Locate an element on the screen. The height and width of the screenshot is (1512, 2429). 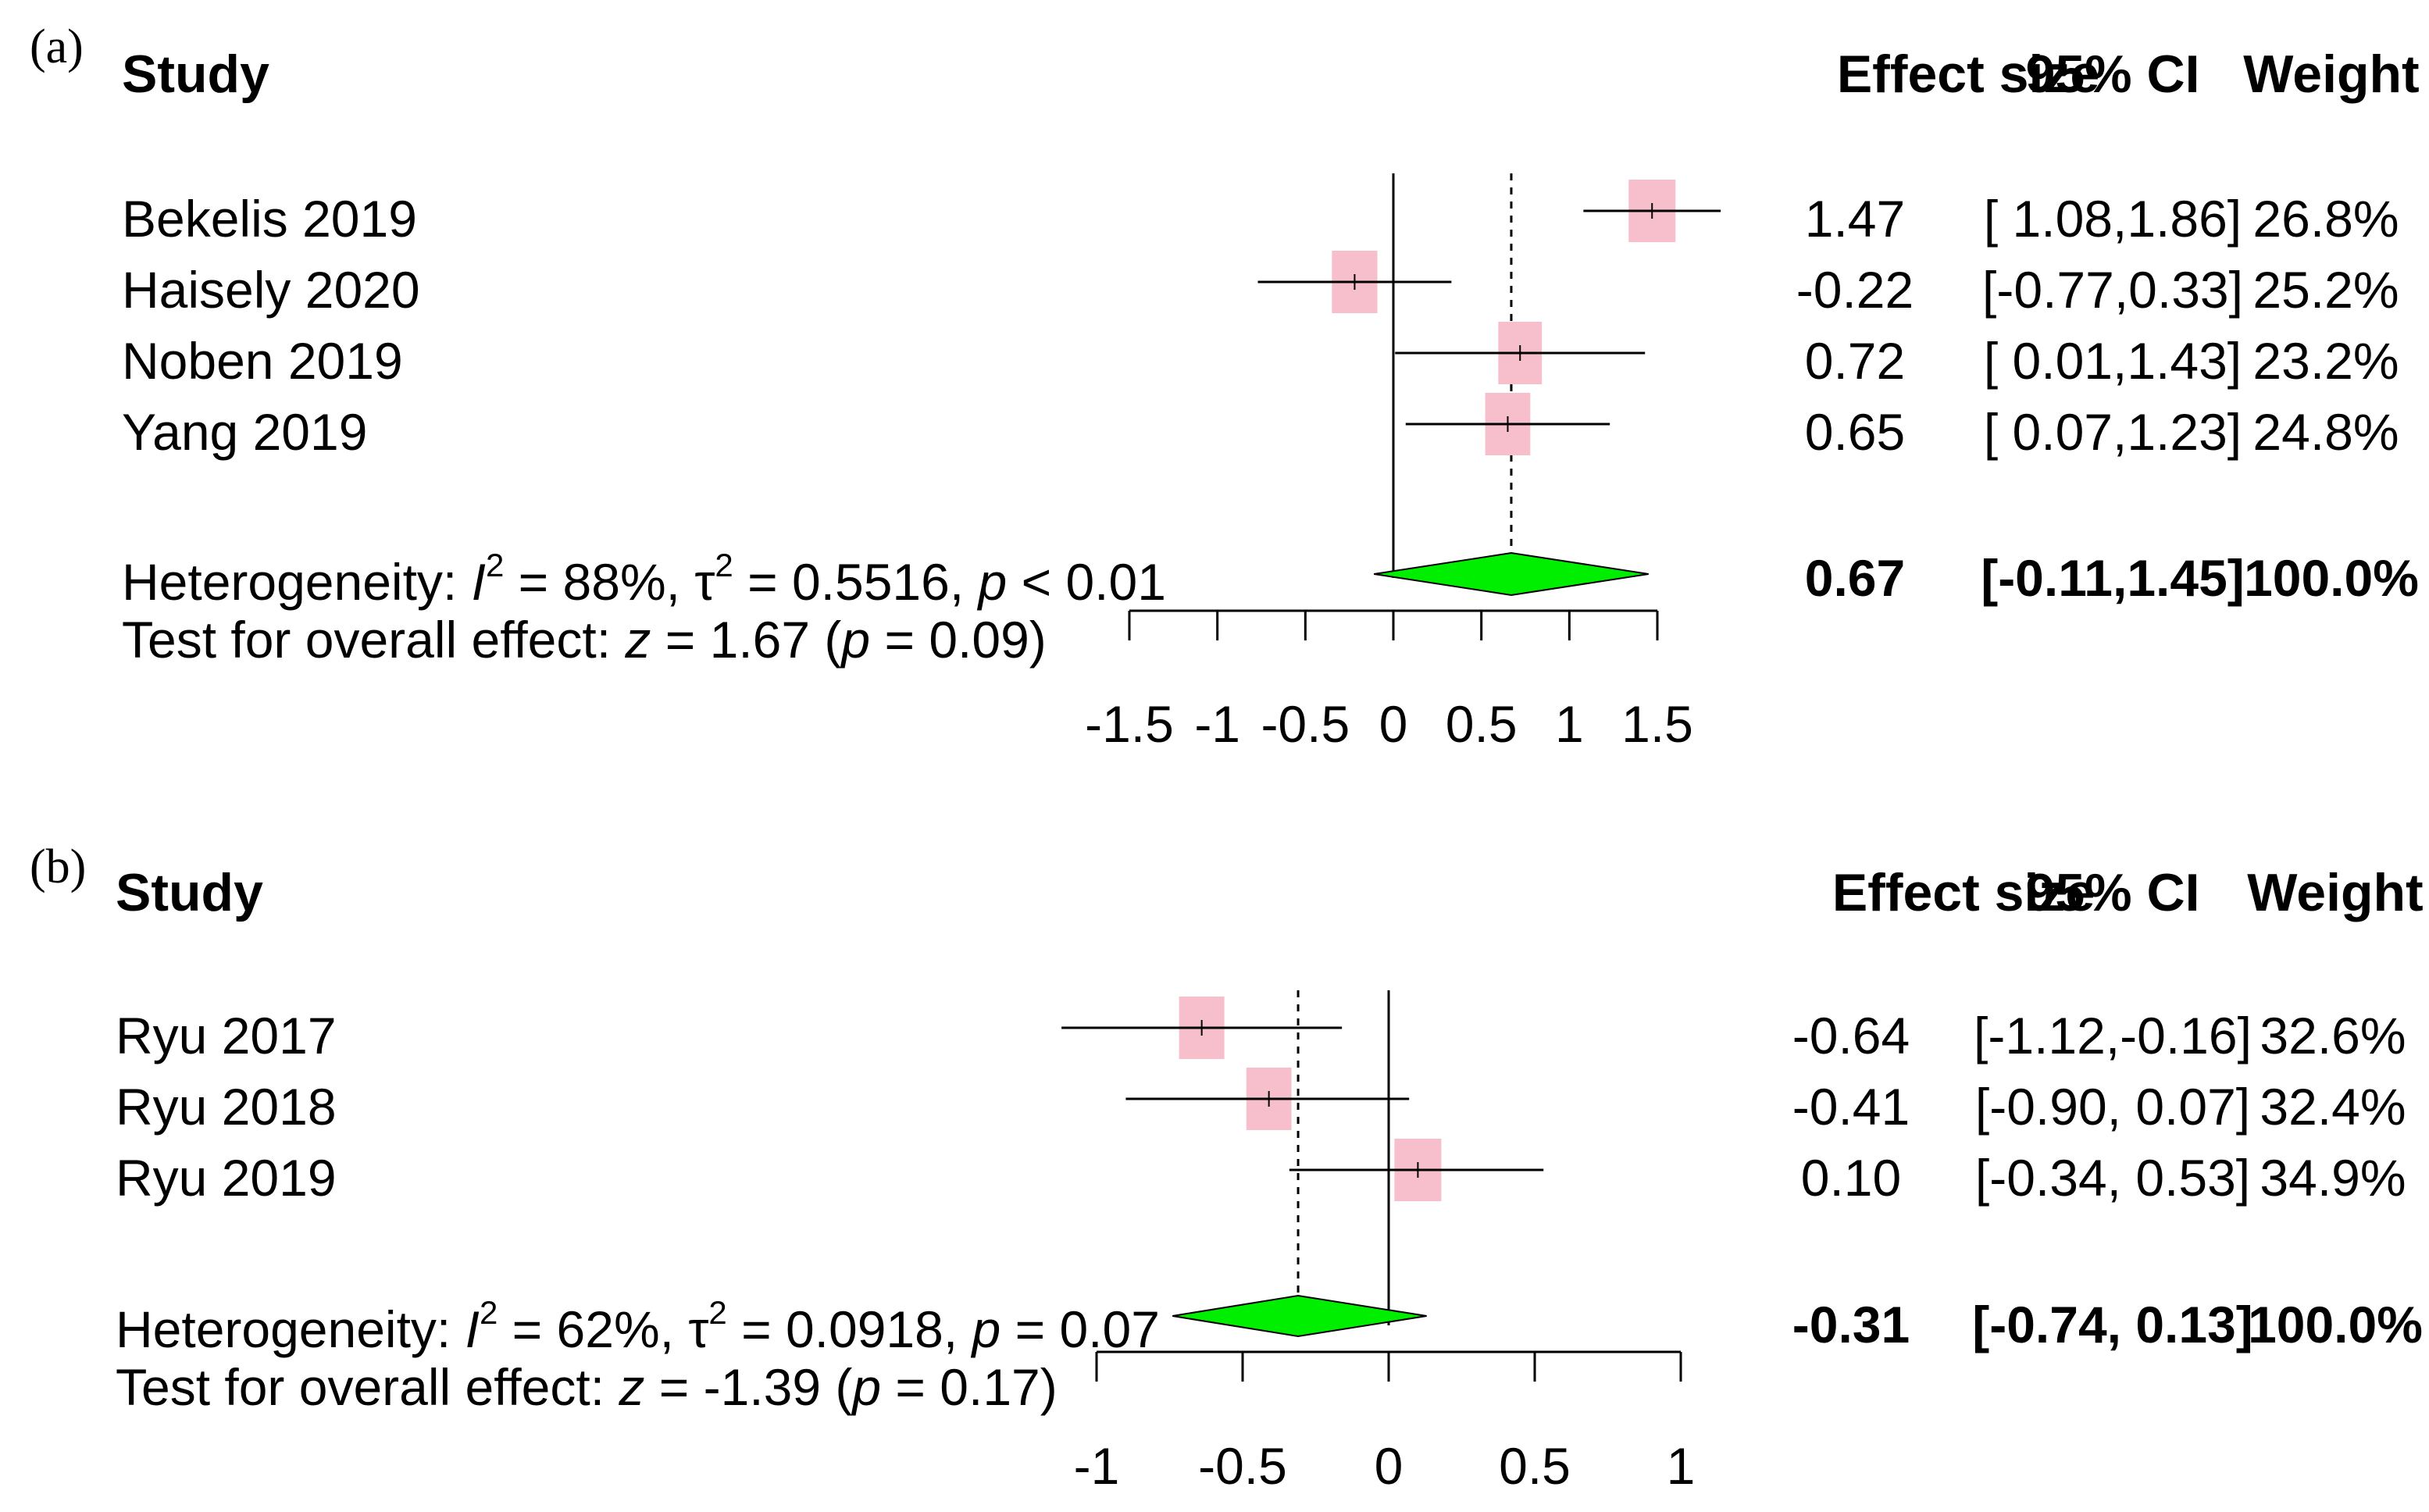
pooled-ci-value: [-0.11,1.45] is located at coordinates (2113, 578).